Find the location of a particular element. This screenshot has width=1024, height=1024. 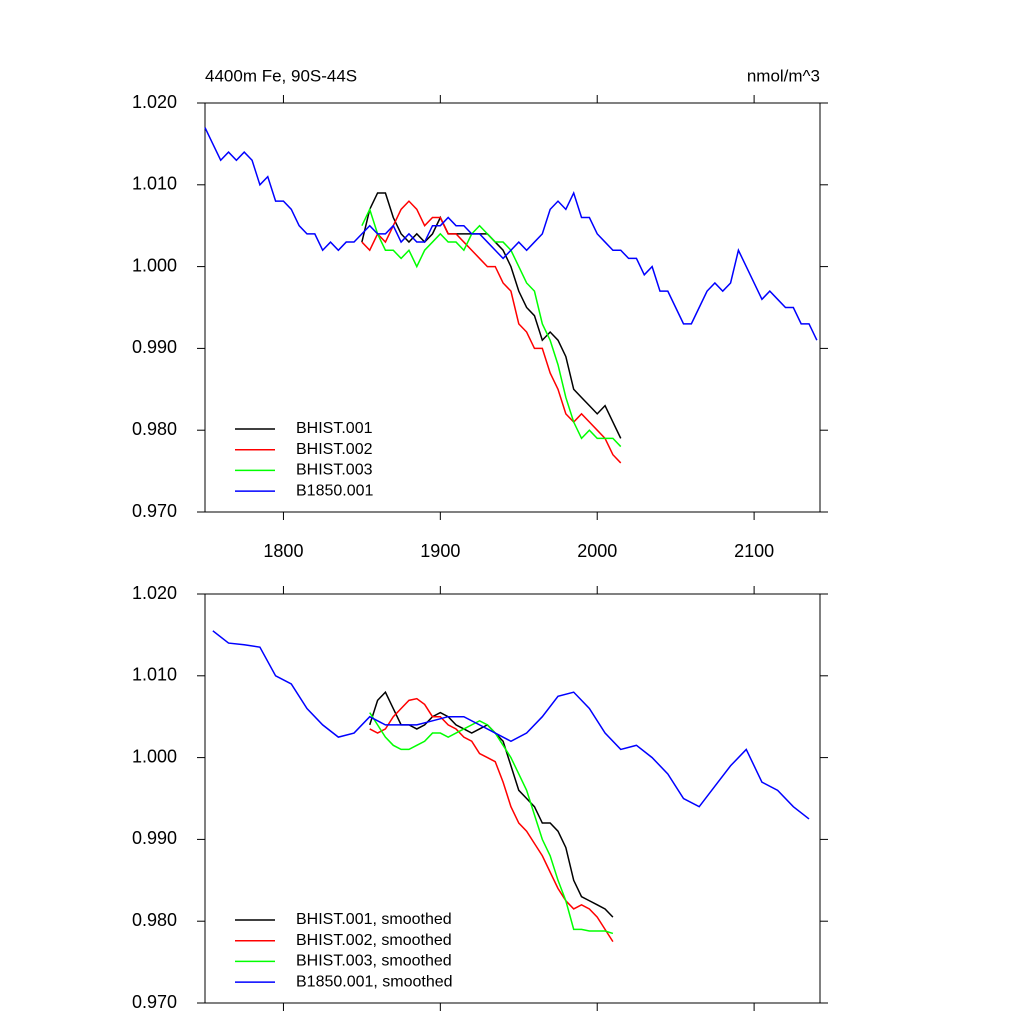

legend-label: BHIST.001 is located at coordinates (334, 428).